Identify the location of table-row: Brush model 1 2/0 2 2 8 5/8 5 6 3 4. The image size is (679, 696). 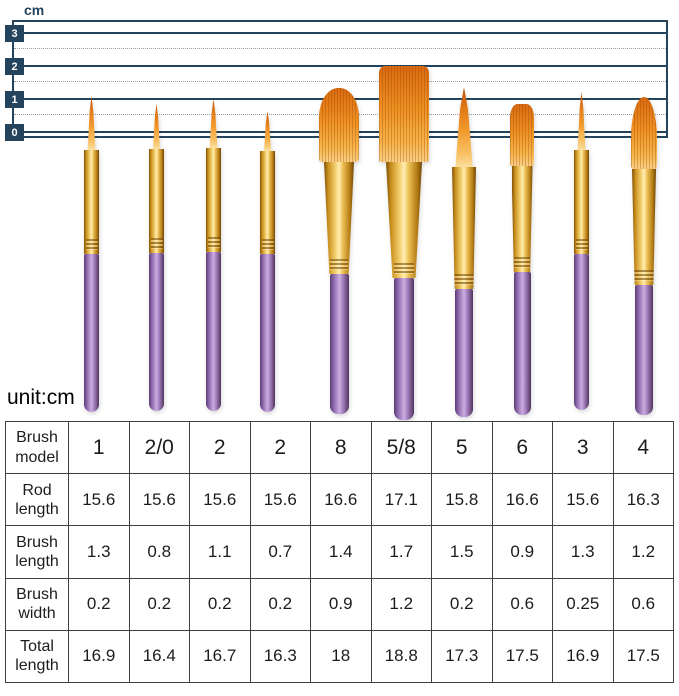
(339, 447).